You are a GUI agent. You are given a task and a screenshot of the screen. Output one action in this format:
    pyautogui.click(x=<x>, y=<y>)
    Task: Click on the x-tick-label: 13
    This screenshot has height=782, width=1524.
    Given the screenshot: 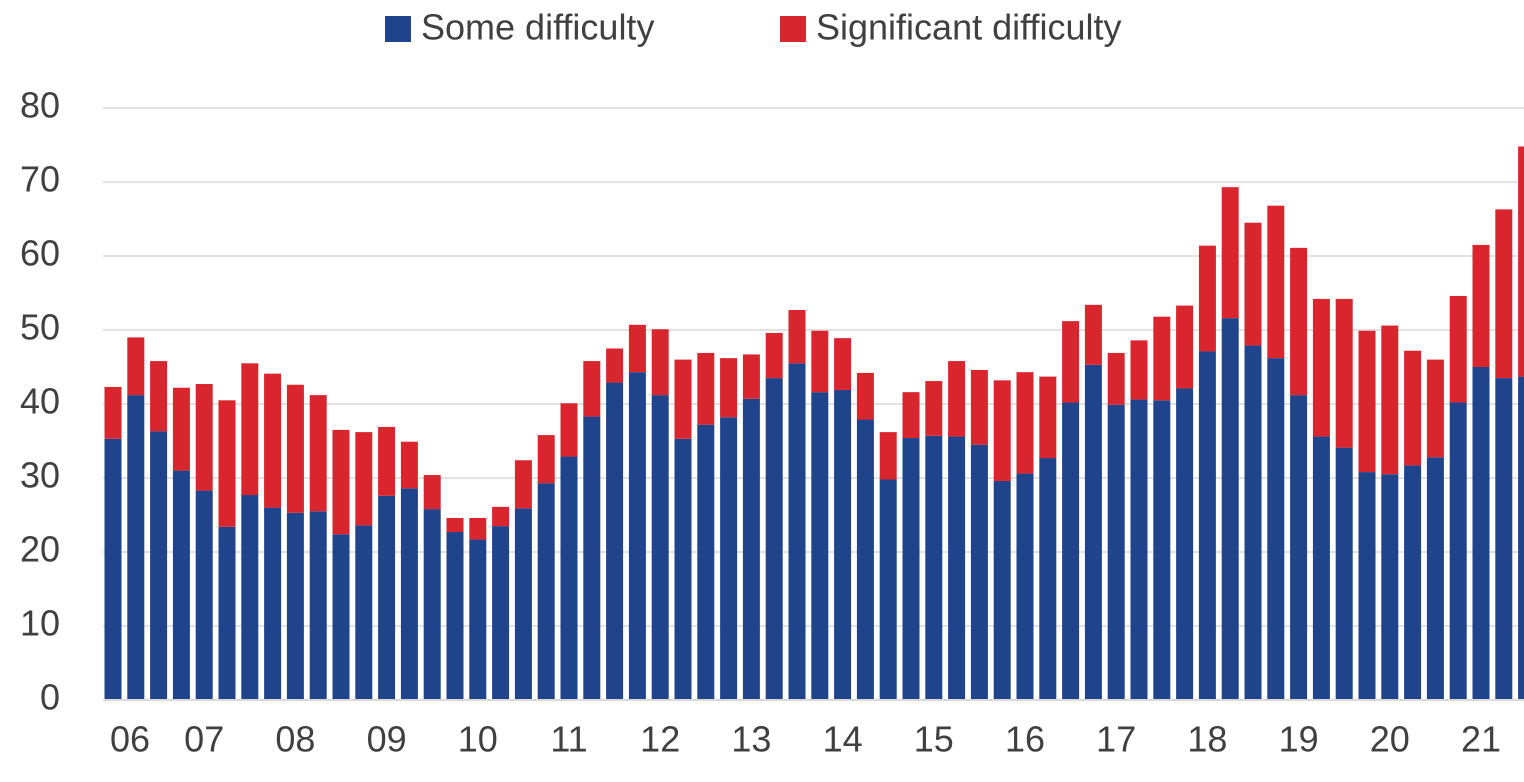 What is the action you would take?
    pyautogui.click(x=751, y=739)
    